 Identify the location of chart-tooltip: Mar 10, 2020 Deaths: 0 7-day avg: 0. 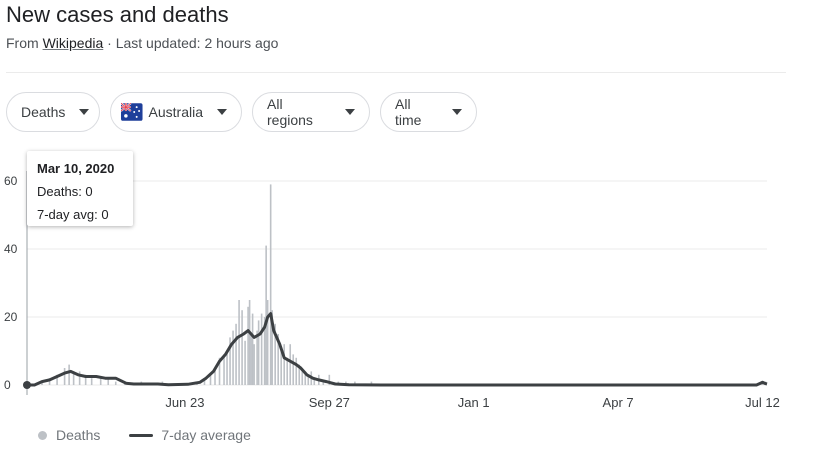
(80, 188).